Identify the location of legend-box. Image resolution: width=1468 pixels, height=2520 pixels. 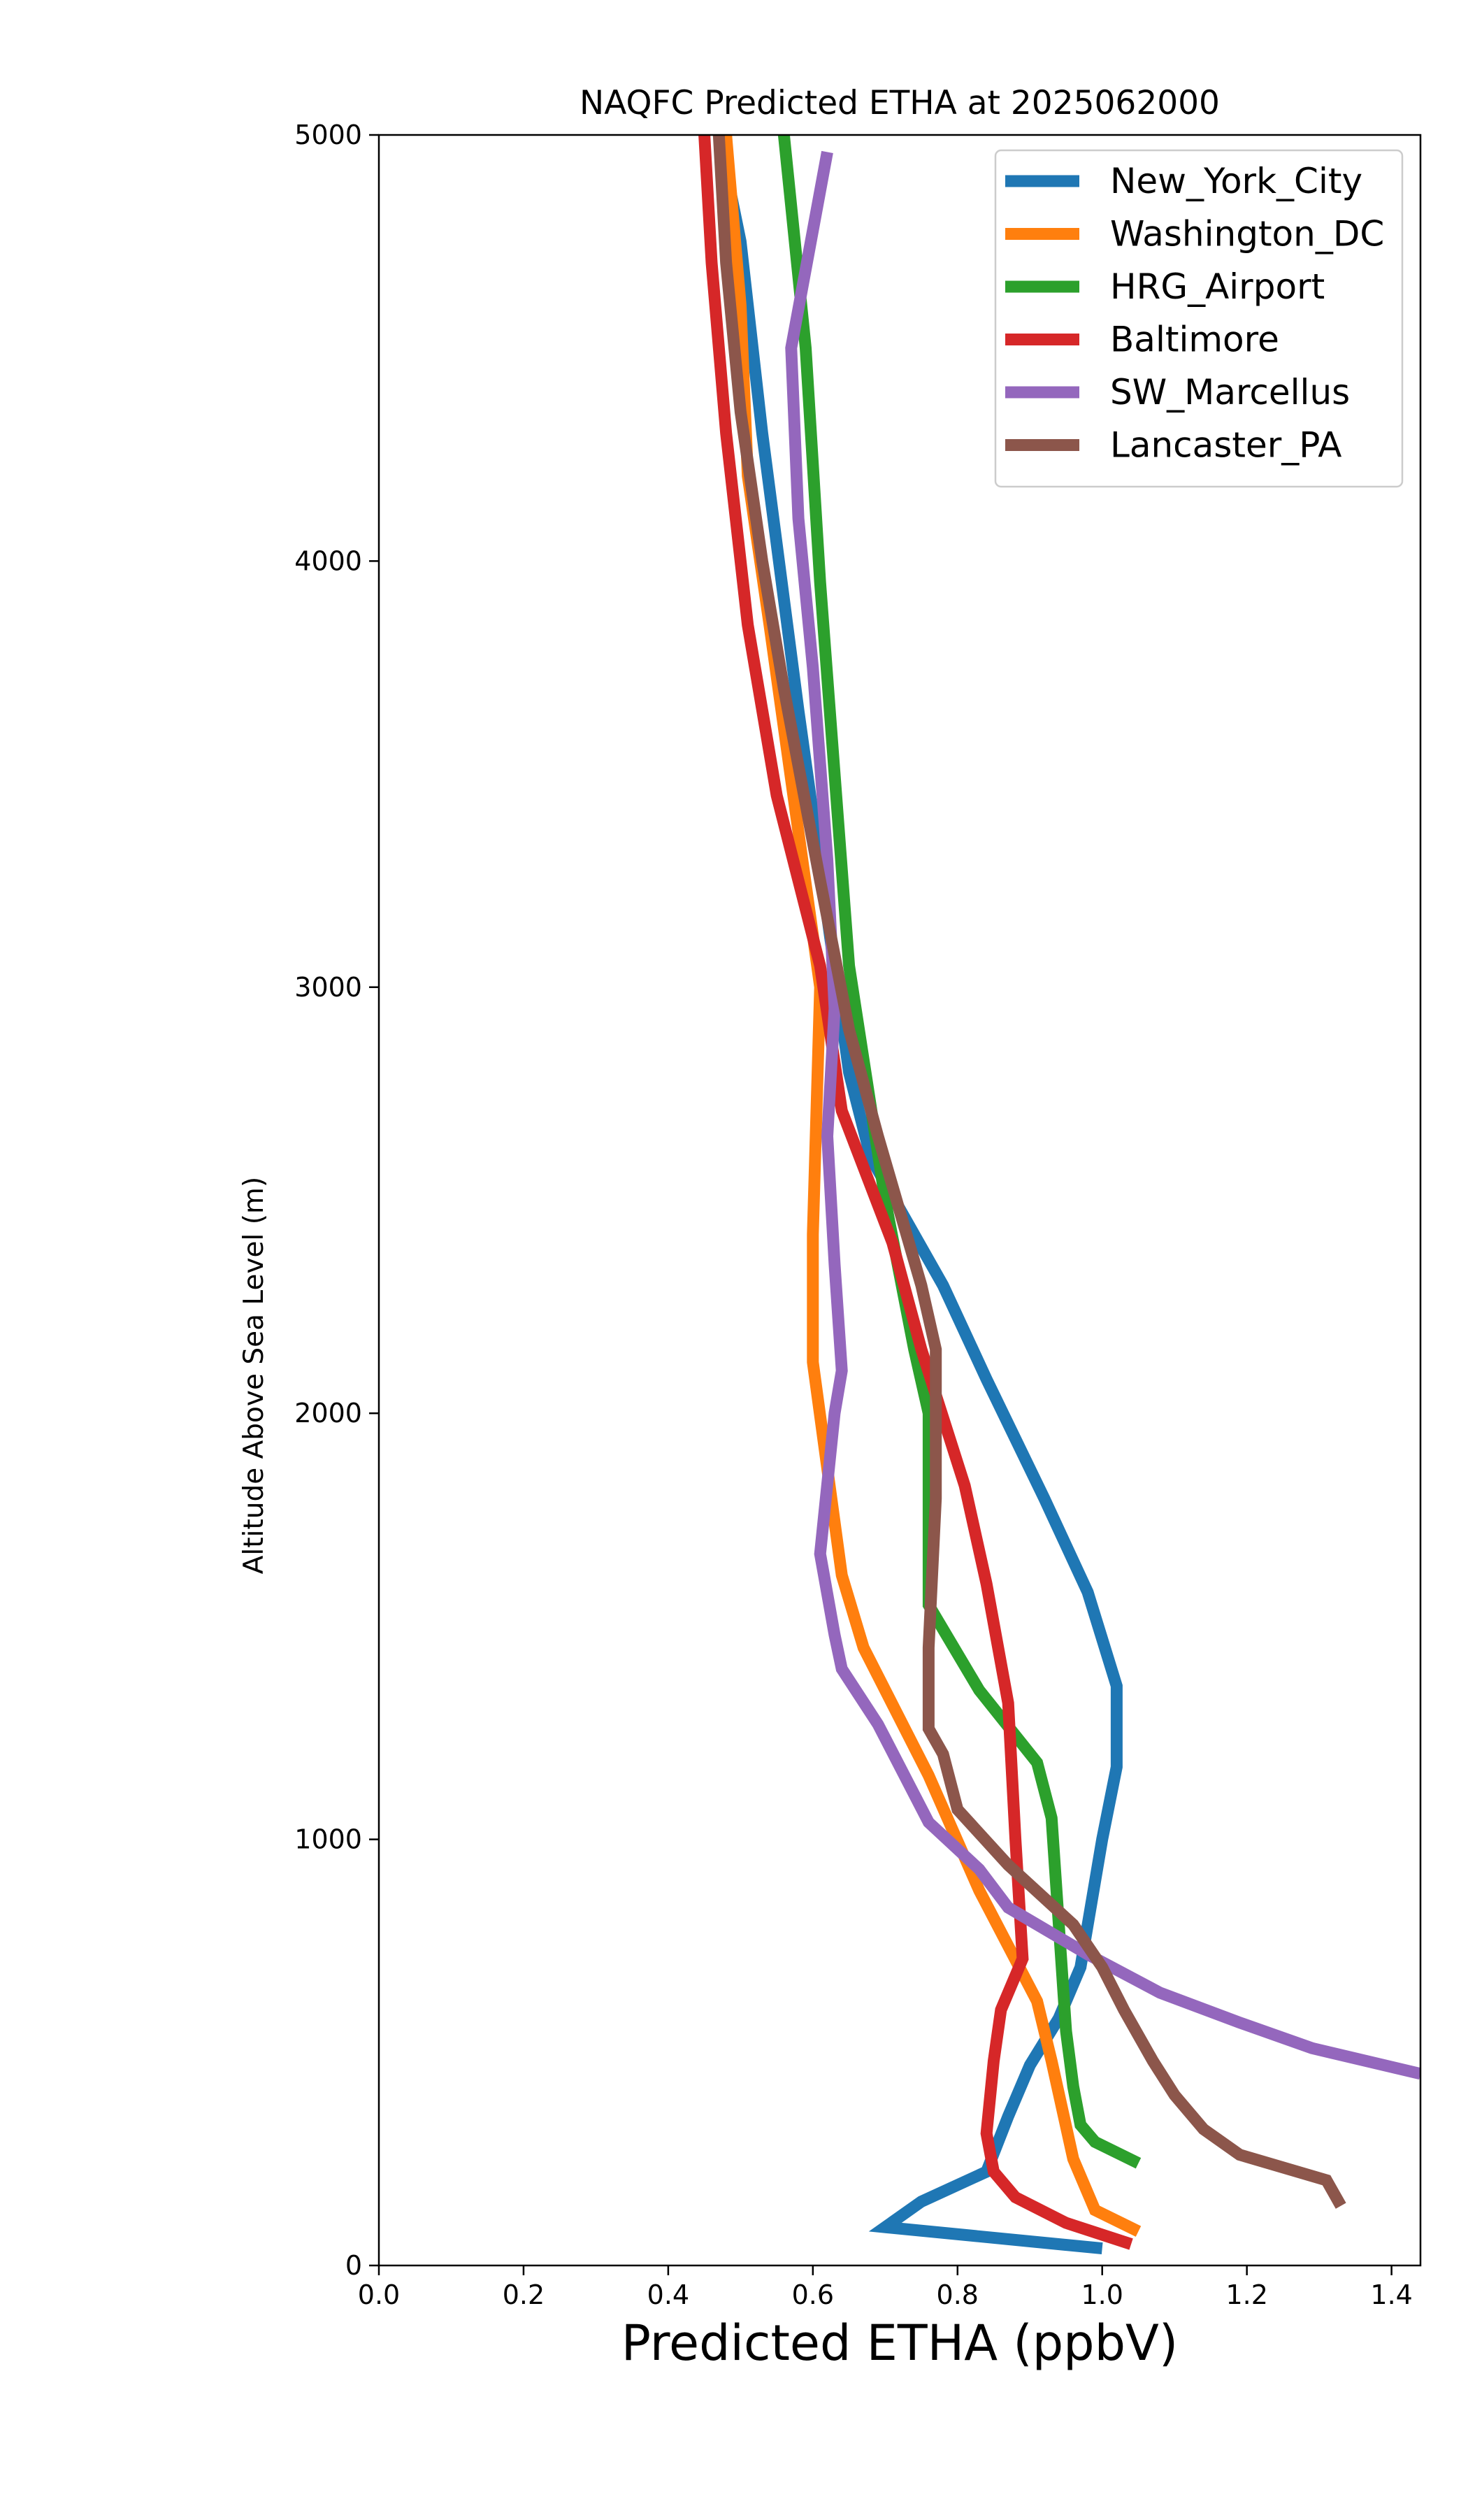
(1199, 318).